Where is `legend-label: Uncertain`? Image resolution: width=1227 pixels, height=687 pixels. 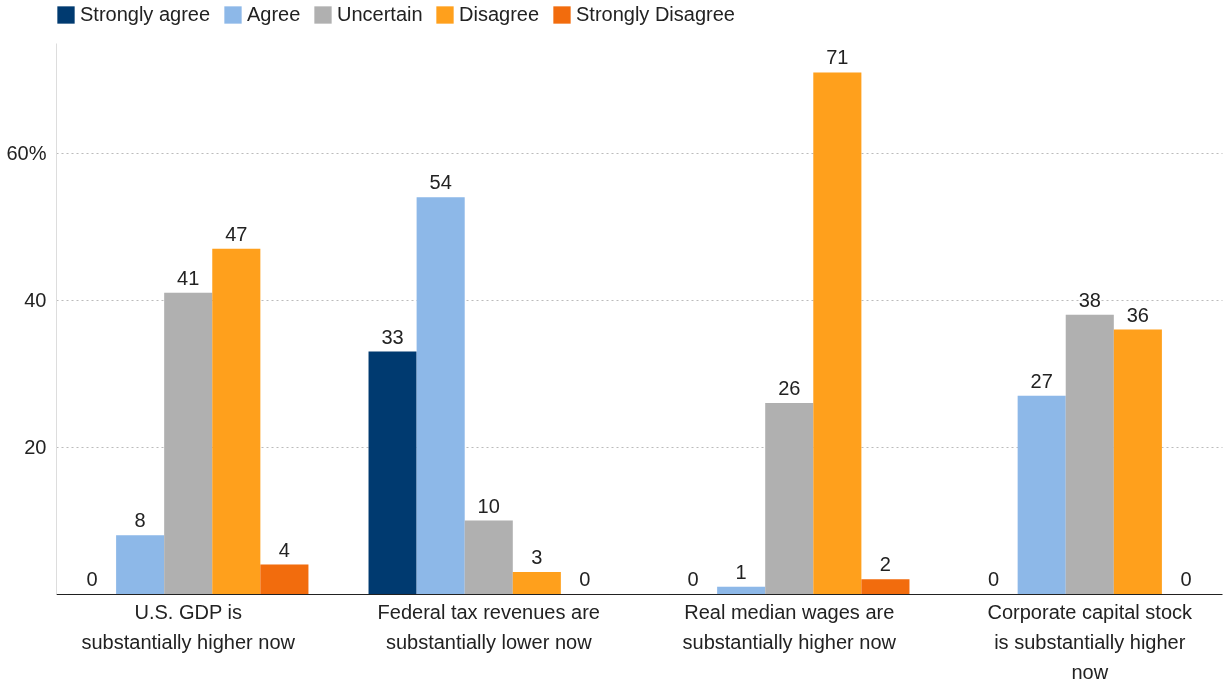 legend-label: Uncertain is located at coordinates (380, 14).